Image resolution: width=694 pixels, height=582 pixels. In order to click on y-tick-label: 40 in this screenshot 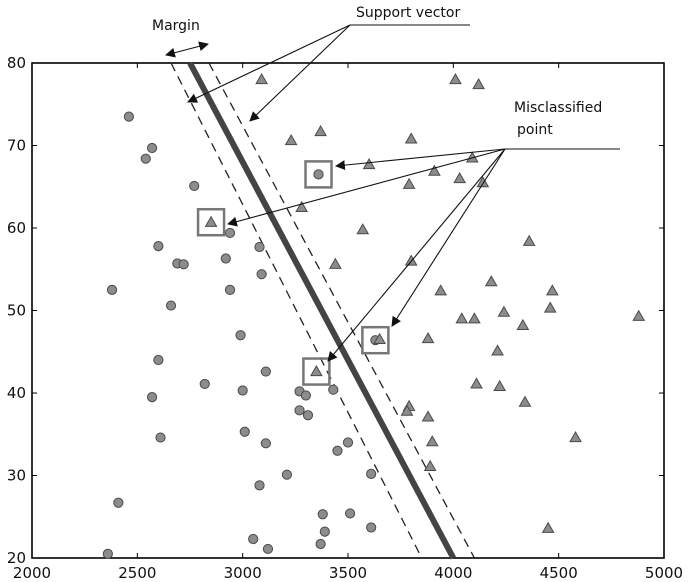, I will do `click(16, 393)`.